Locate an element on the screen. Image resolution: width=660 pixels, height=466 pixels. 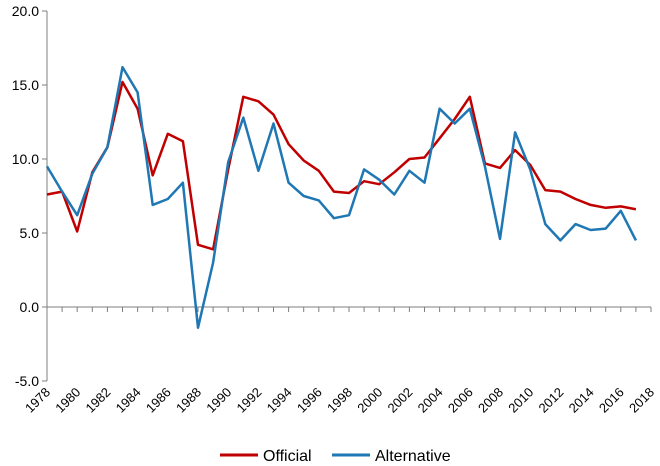
y-tick-label: 0.0 is located at coordinates (30, 307).